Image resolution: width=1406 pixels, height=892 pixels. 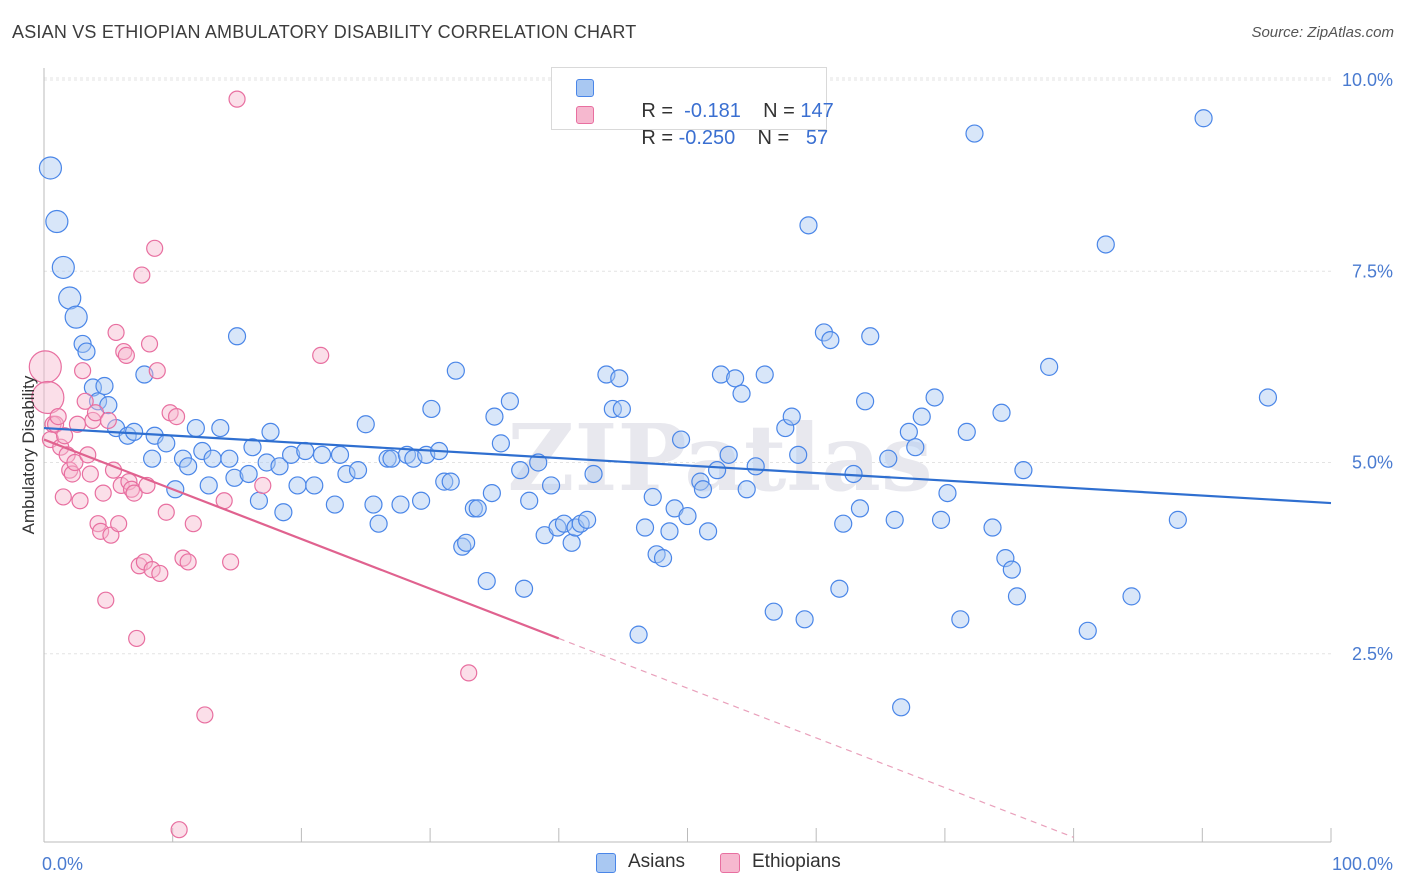 What do you see at coordinates (707, 138) in the screenshot?
I see `legend-r-value-ethiopians: -0.250` at bounding box center [707, 138].